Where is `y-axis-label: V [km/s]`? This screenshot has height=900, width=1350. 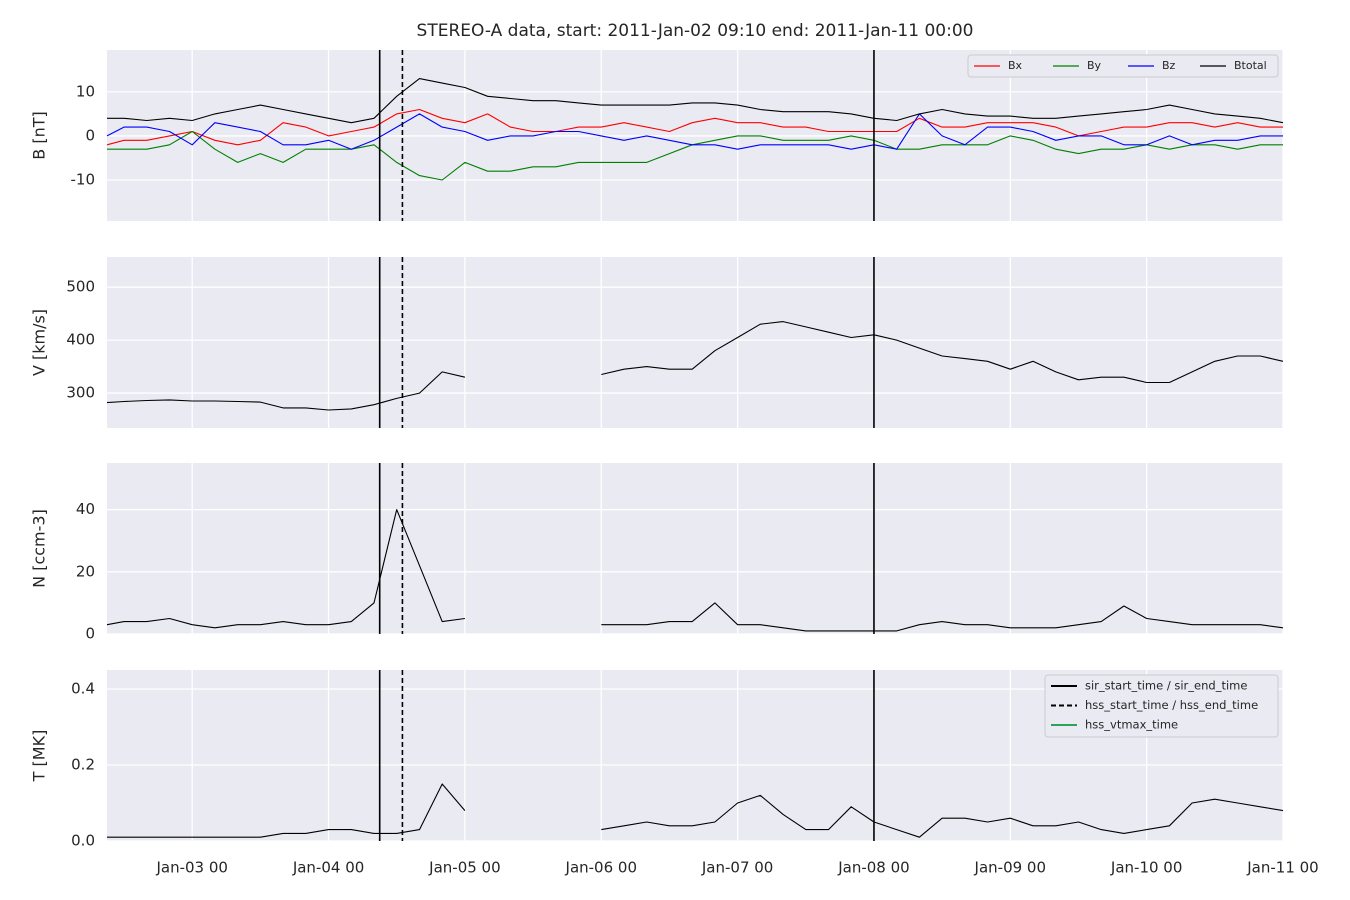 y-axis-label: V [km/s] is located at coordinates (39, 342).